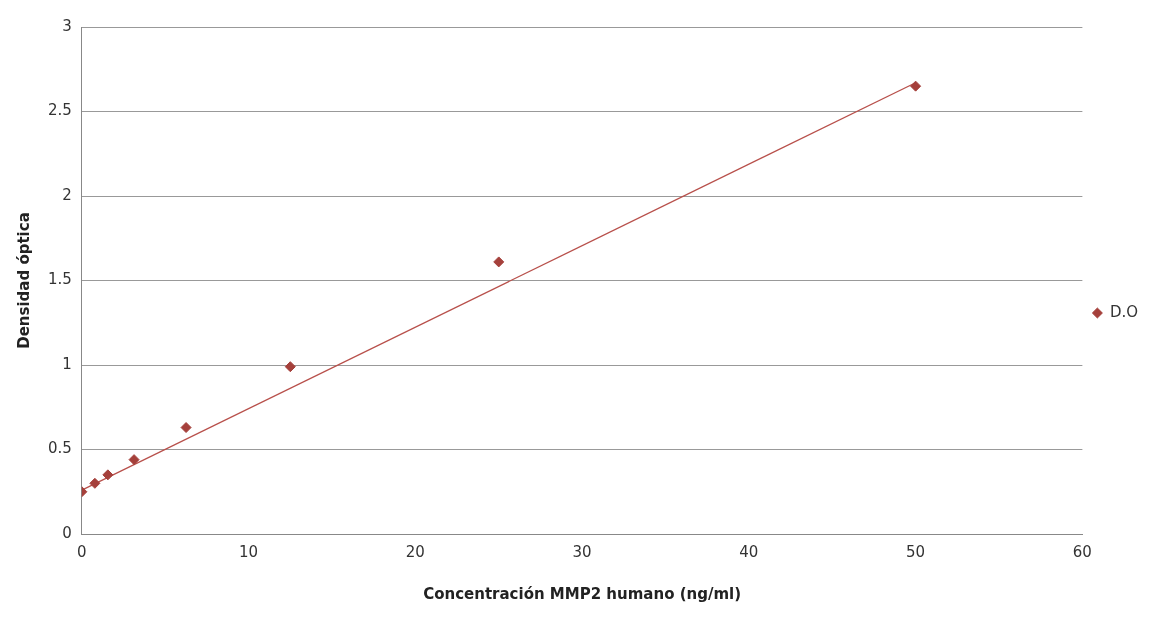  I want to click on x-tick-label: 0, so click(82, 551).